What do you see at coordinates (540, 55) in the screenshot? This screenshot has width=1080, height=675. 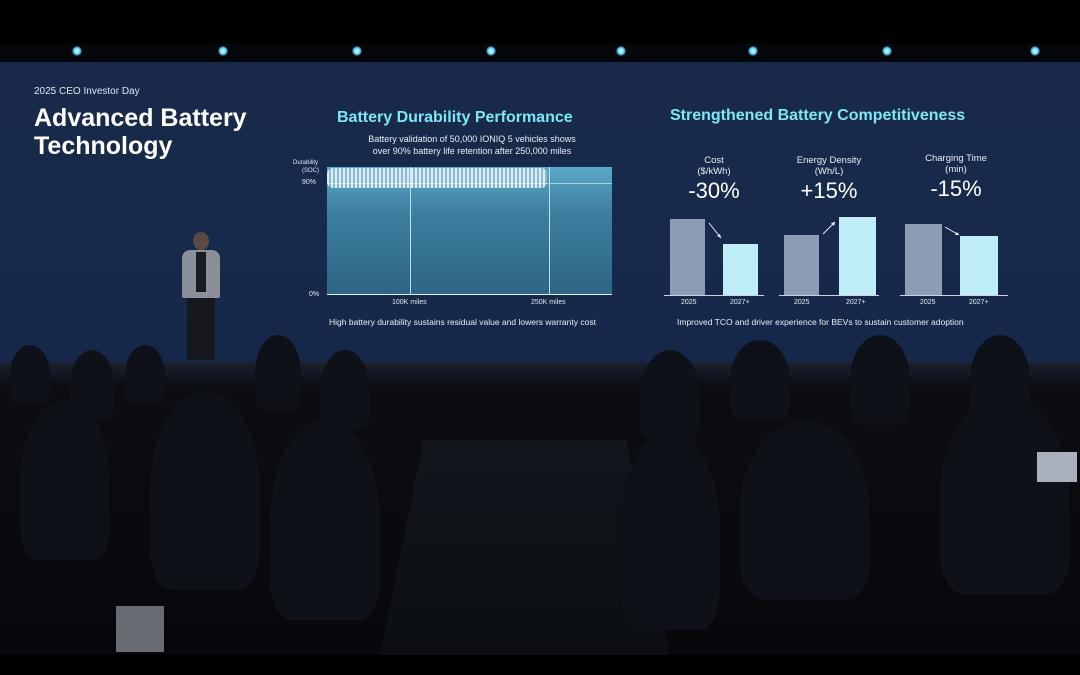 I see `lighting-rig` at bounding box center [540, 55].